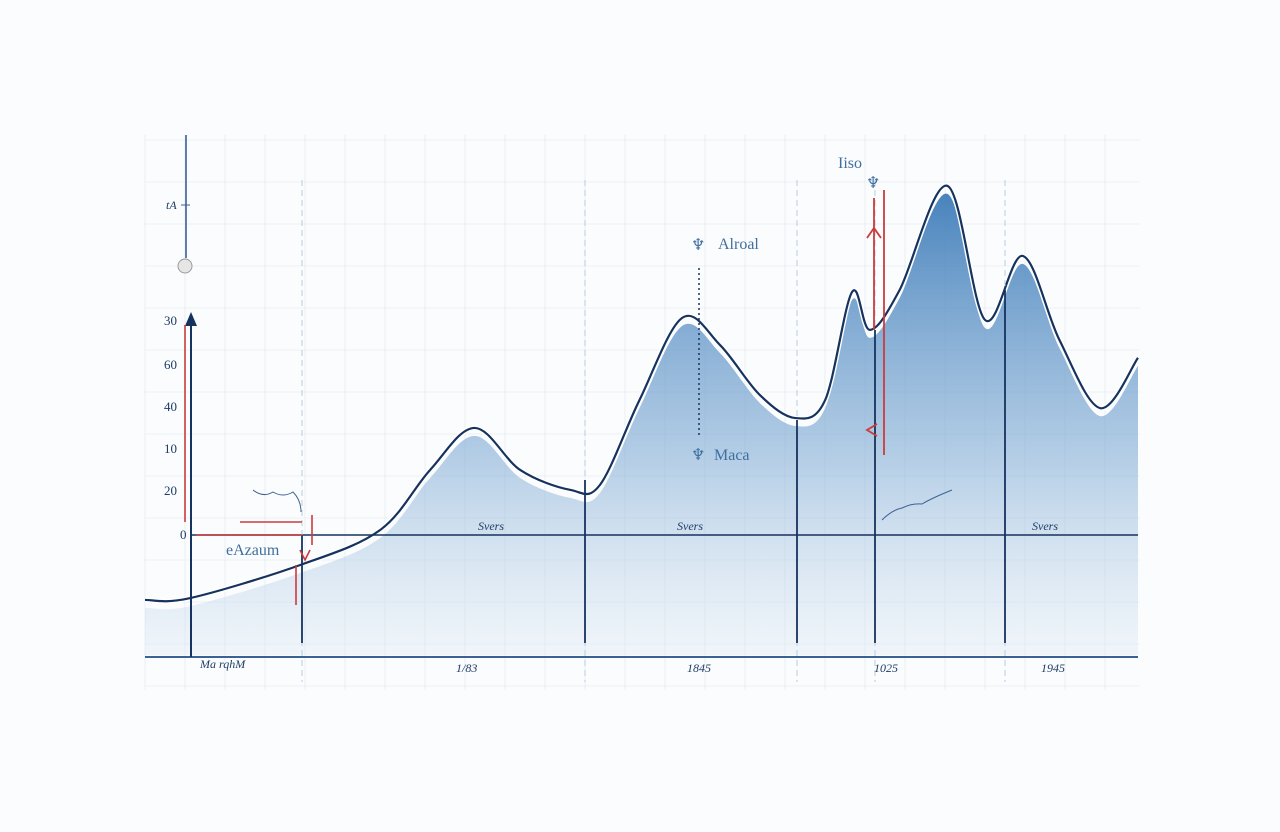 Image resolution: width=1280 pixels, height=832 pixels. Describe the element at coordinates (254, 560) in the screenshot. I see `left-red-markers` at that location.